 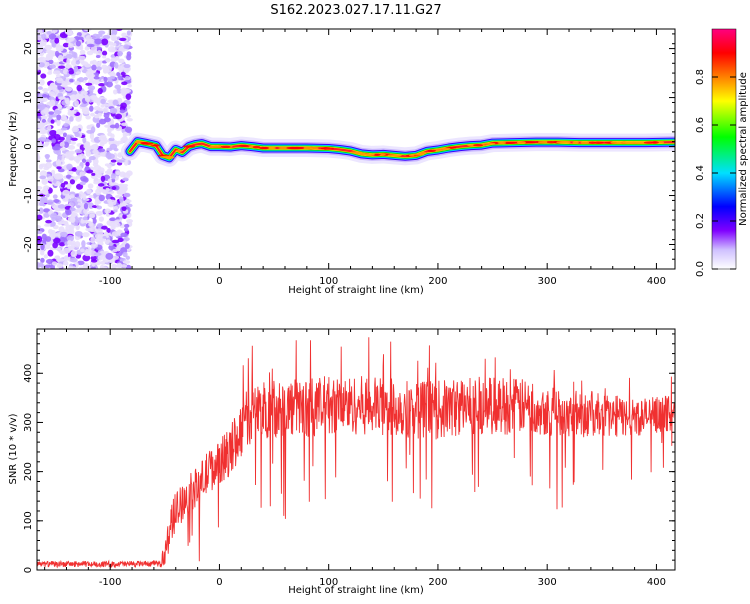 What do you see at coordinates (437, 582) in the screenshot?
I see `snr-xtick-label: 200` at bounding box center [437, 582].